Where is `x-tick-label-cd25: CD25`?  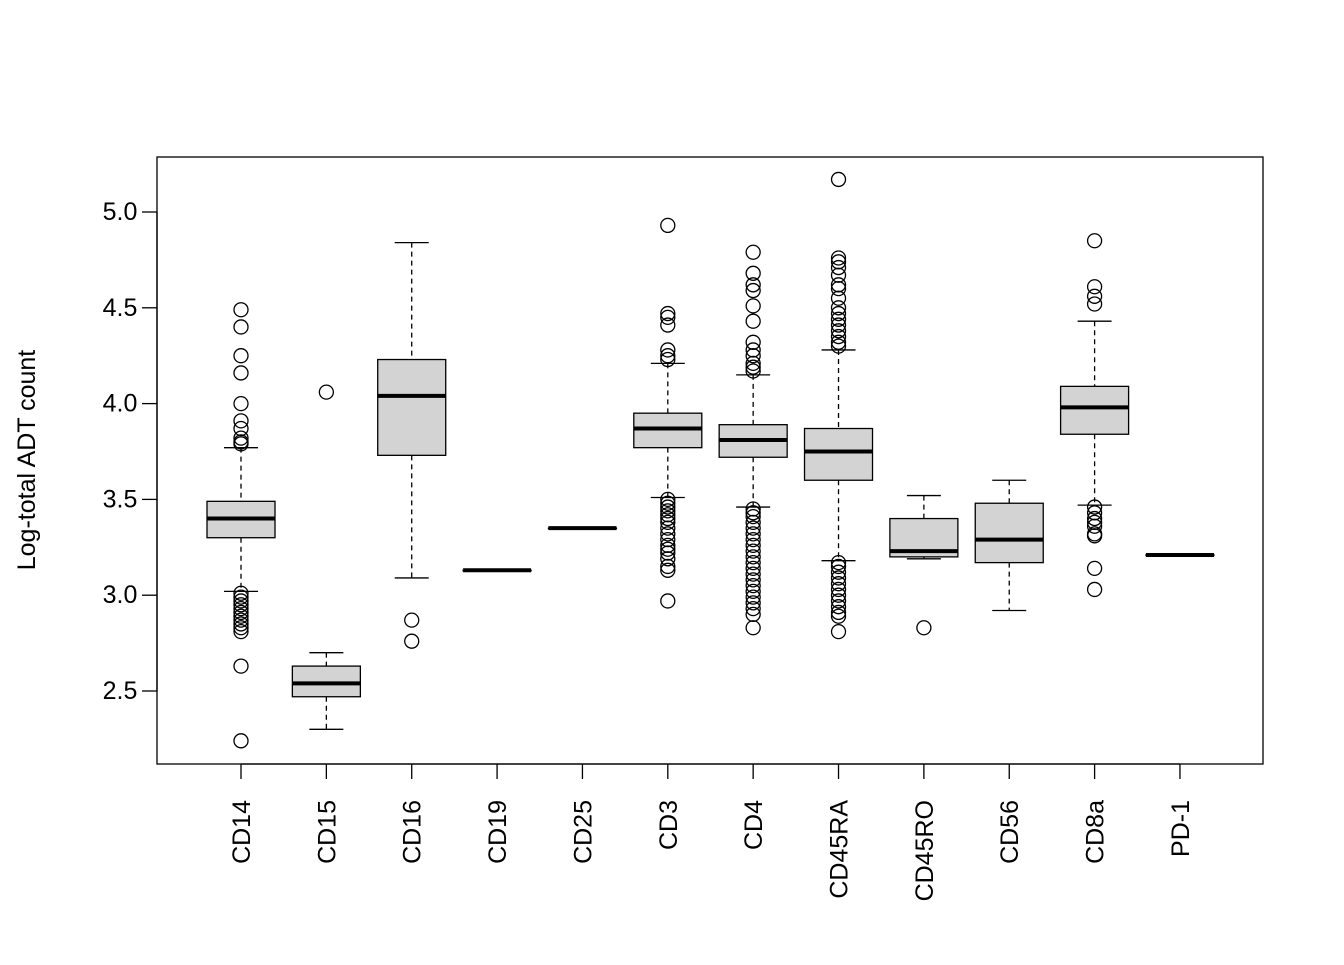 x-tick-label-cd25: CD25 is located at coordinates (583, 832).